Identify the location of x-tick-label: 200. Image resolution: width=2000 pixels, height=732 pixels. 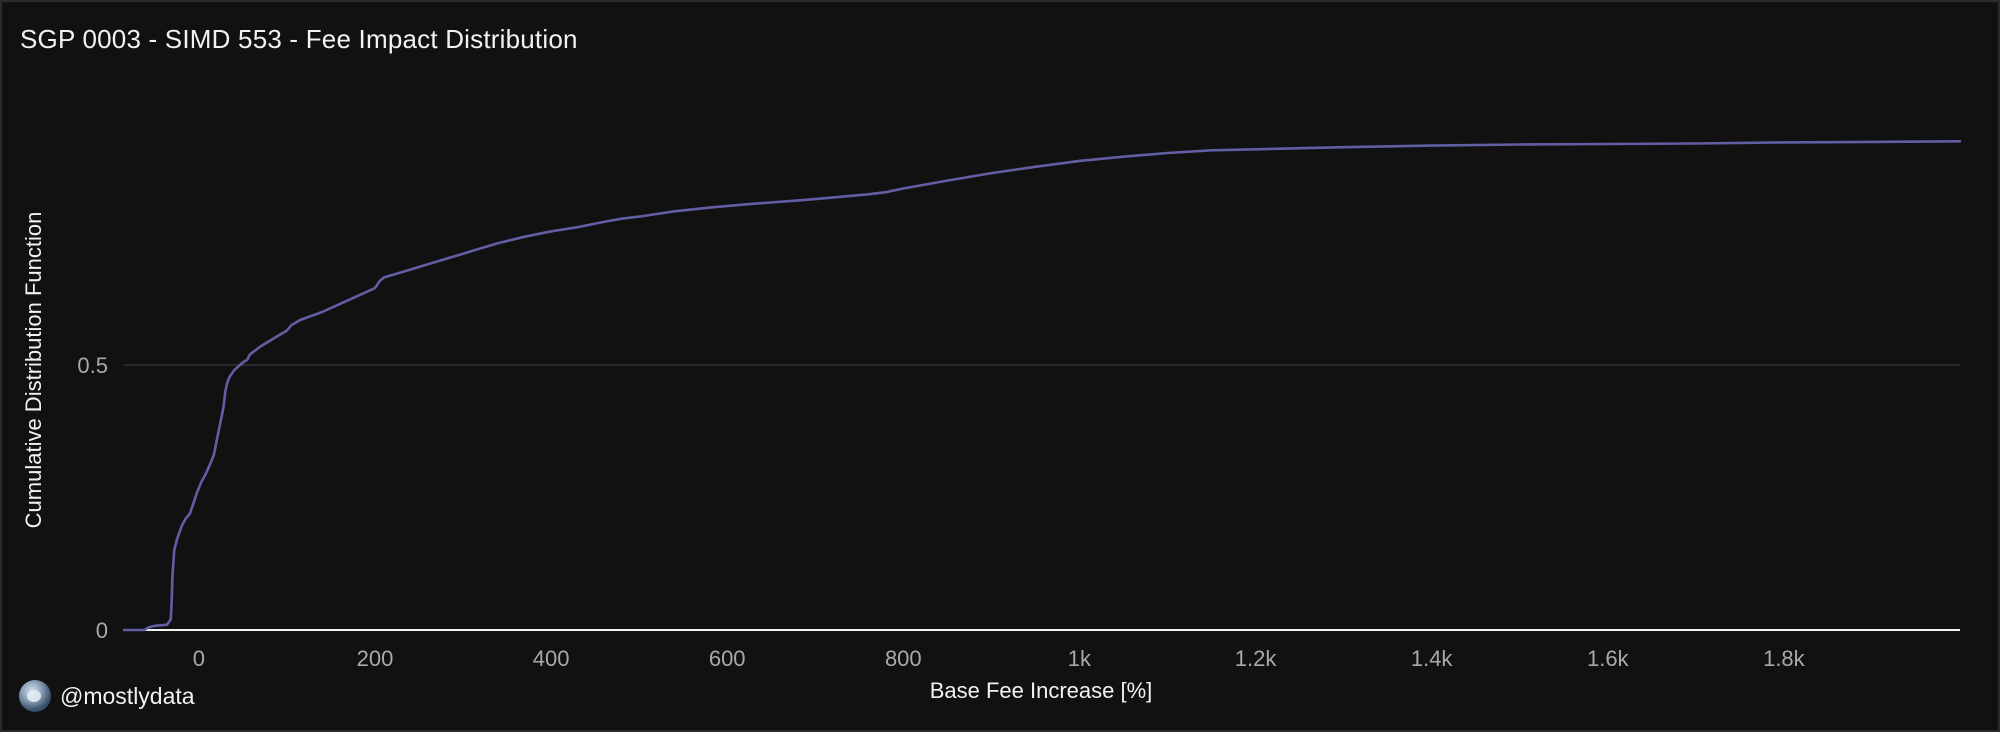
(375, 658).